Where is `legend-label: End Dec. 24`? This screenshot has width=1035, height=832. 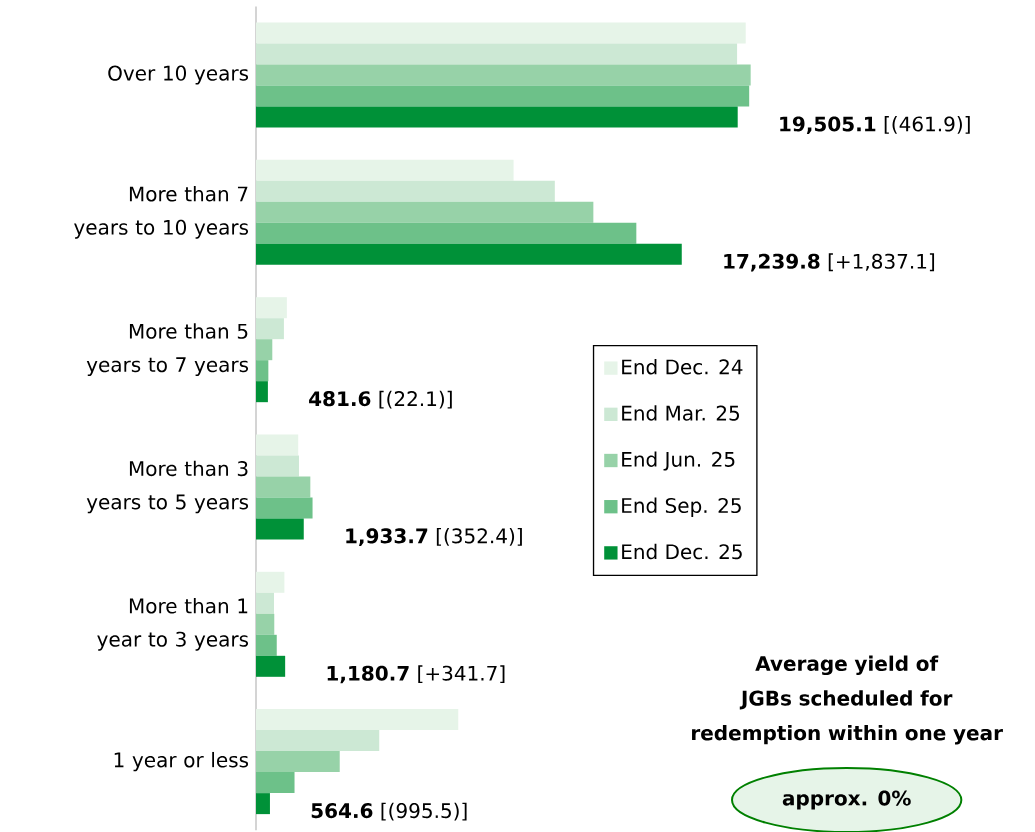 legend-label: End Dec. 24 is located at coordinates (682, 367).